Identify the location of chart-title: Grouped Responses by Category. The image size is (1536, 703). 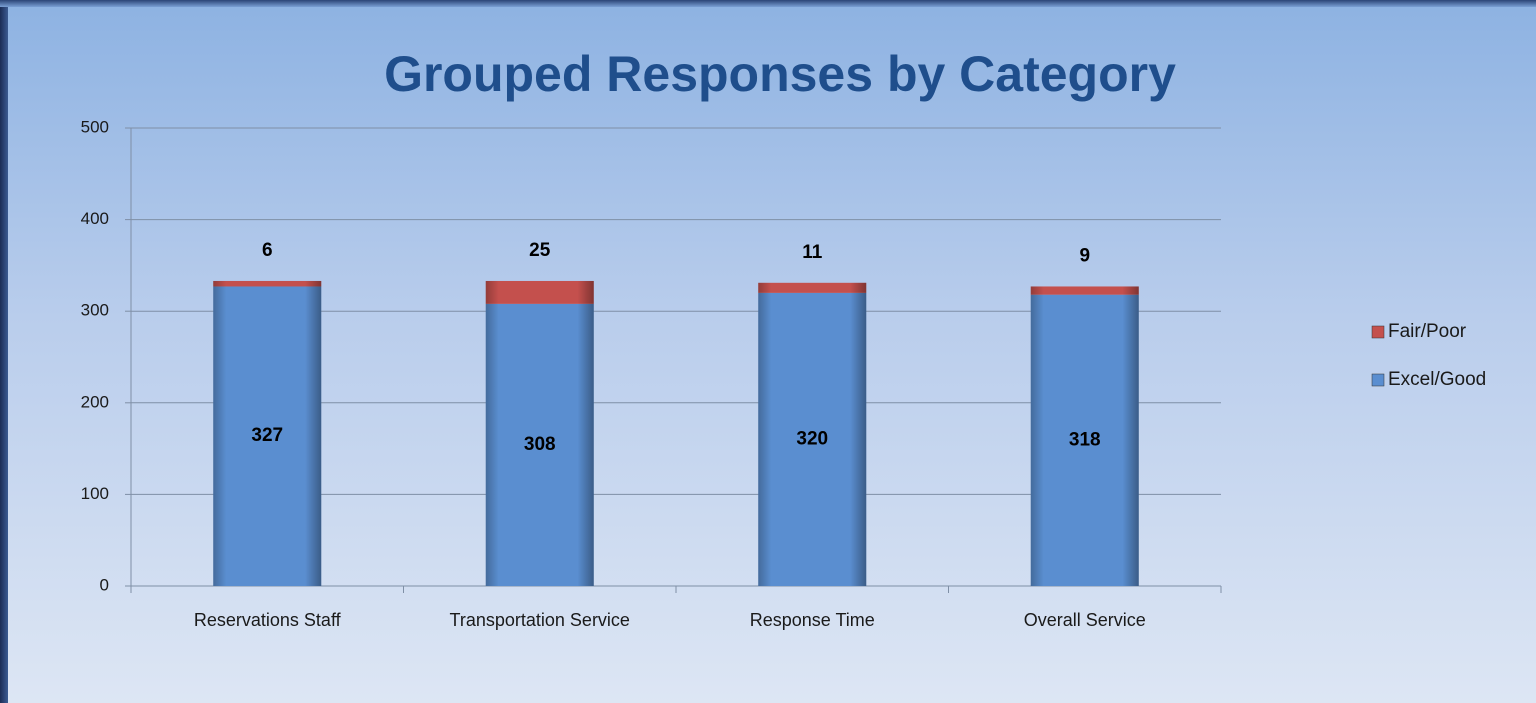
(780, 74).